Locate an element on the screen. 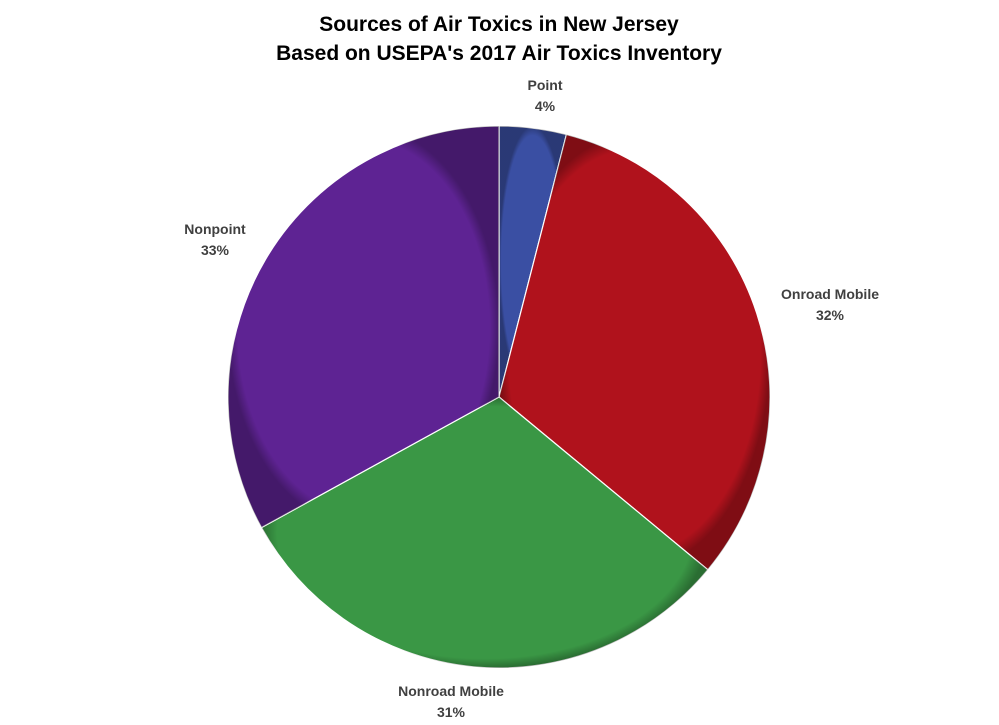 The height and width of the screenshot is (725, 999). slice-label-value: 4% is located at coordinates (545, 106).